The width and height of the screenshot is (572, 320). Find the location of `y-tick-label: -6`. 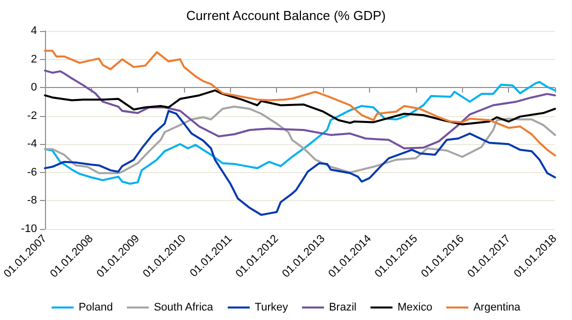

y-tick-label: -6 is located at coordinates (32, 172).